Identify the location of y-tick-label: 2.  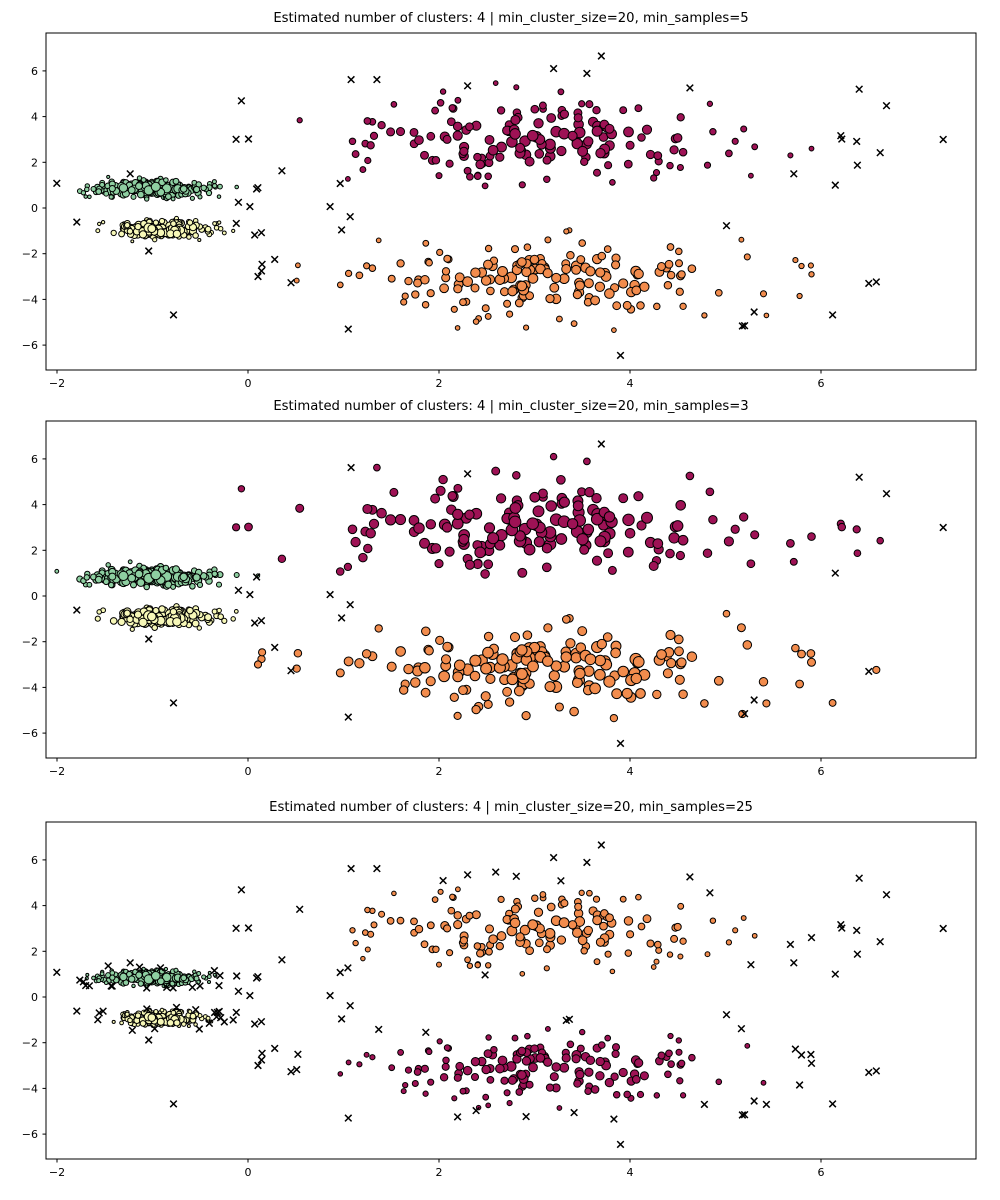
(34, 162).